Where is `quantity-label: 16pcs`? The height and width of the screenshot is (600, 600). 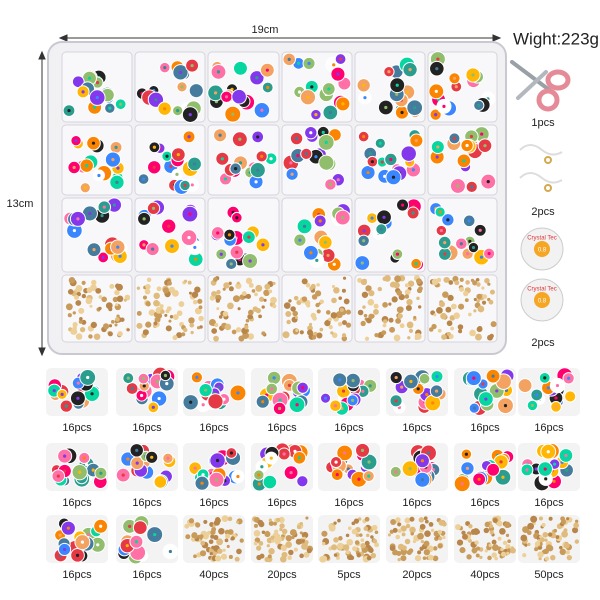
quantity-label: 16pcs is located at coordinates (77, 575).